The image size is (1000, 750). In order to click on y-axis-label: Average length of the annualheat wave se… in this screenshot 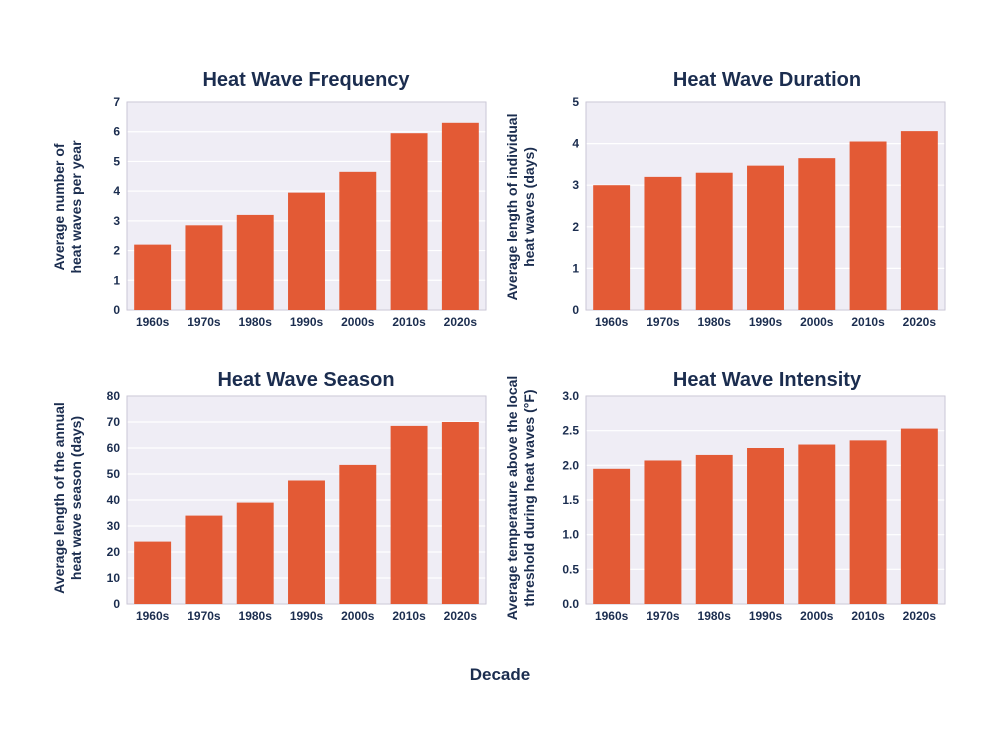, I will do `click(67, 498)`.